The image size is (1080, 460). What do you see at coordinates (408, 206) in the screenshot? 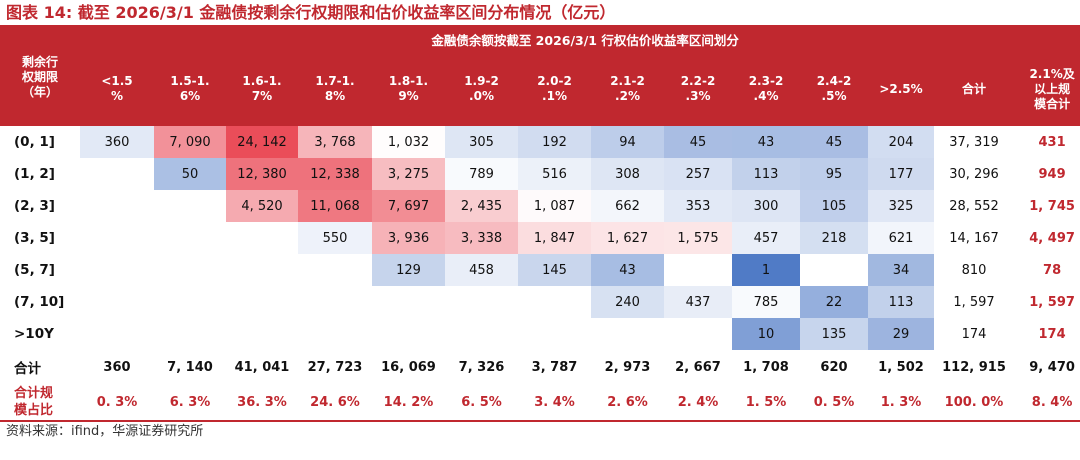
I see `table-cell: 7, 697` at bounding box center [408, 206].